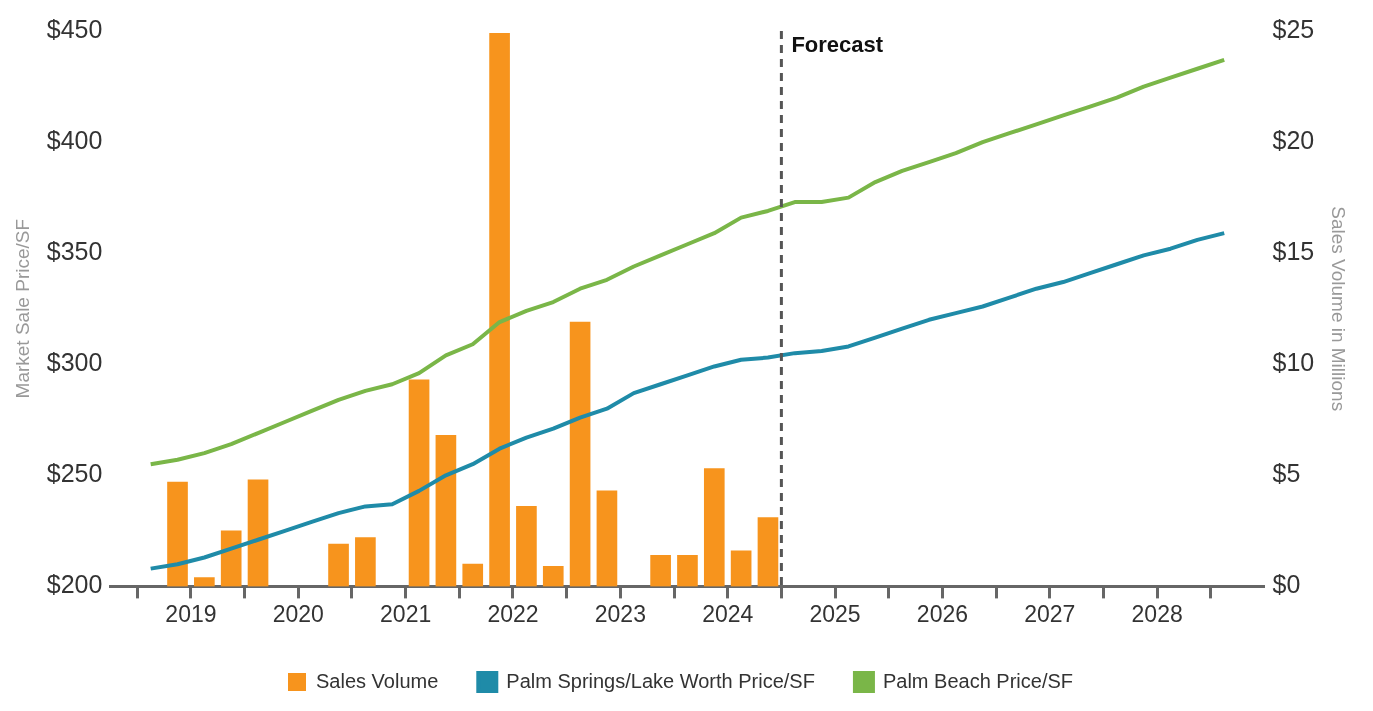 The image size is (1373, 711). I want to click on x-tick-label: 2025, so click(835, 613).